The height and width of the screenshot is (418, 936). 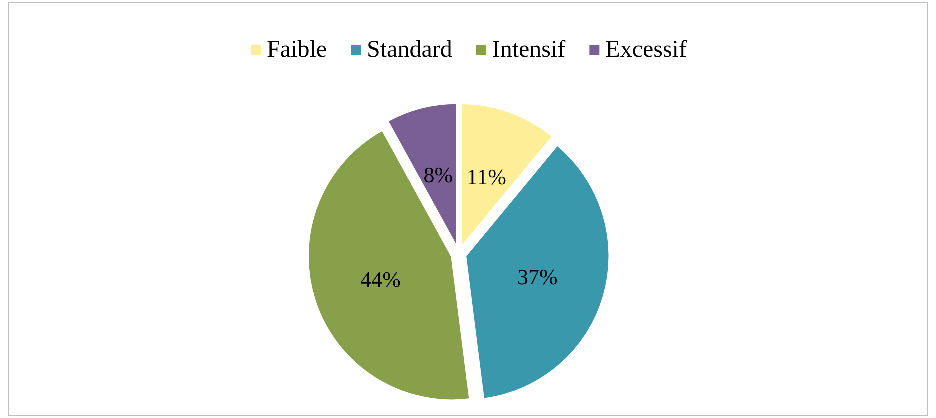 I want to click on legend-label: Standard, so click(x=409, y=50).